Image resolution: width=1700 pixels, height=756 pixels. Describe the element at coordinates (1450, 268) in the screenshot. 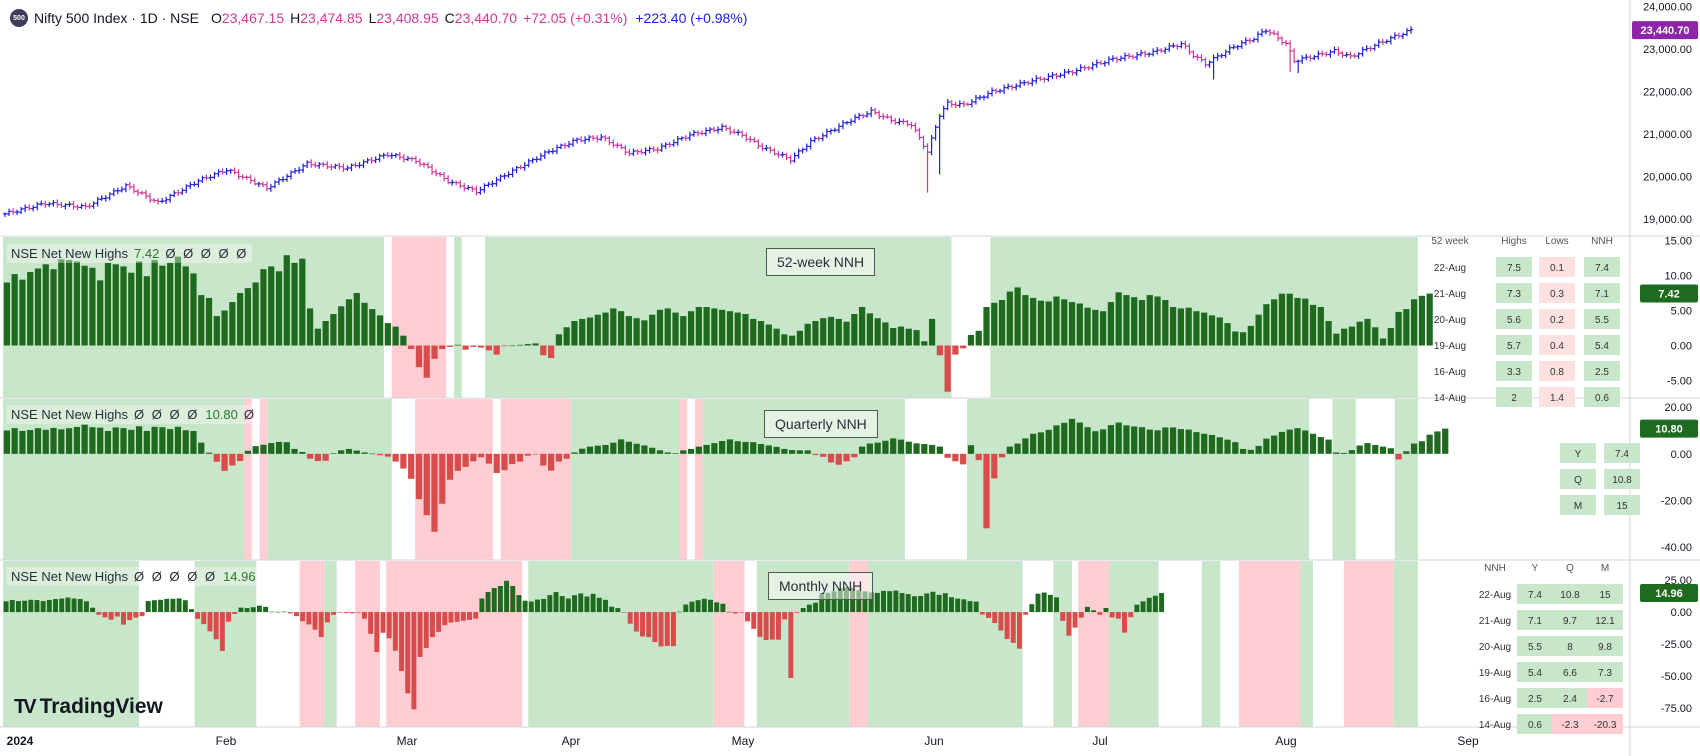

I see `weekly-table-cell: 22-Aug` at that location.